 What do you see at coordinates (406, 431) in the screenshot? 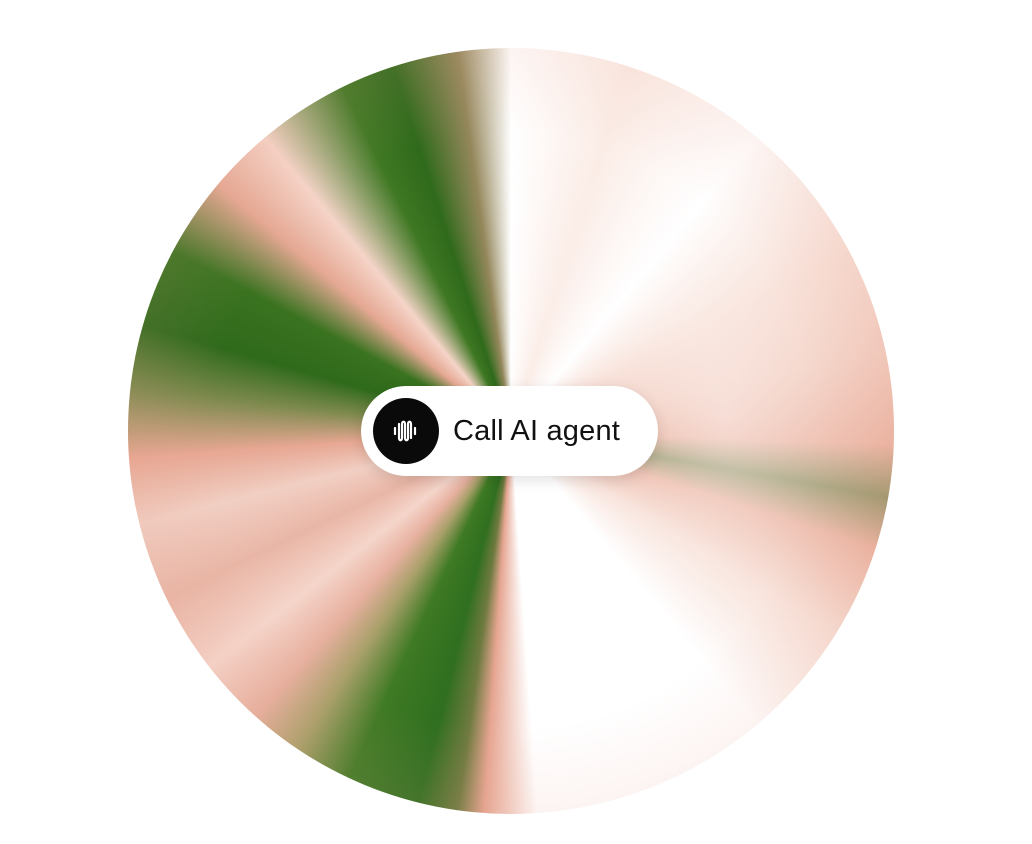
I see `waveform-icon` at bounding box center [406, 431].